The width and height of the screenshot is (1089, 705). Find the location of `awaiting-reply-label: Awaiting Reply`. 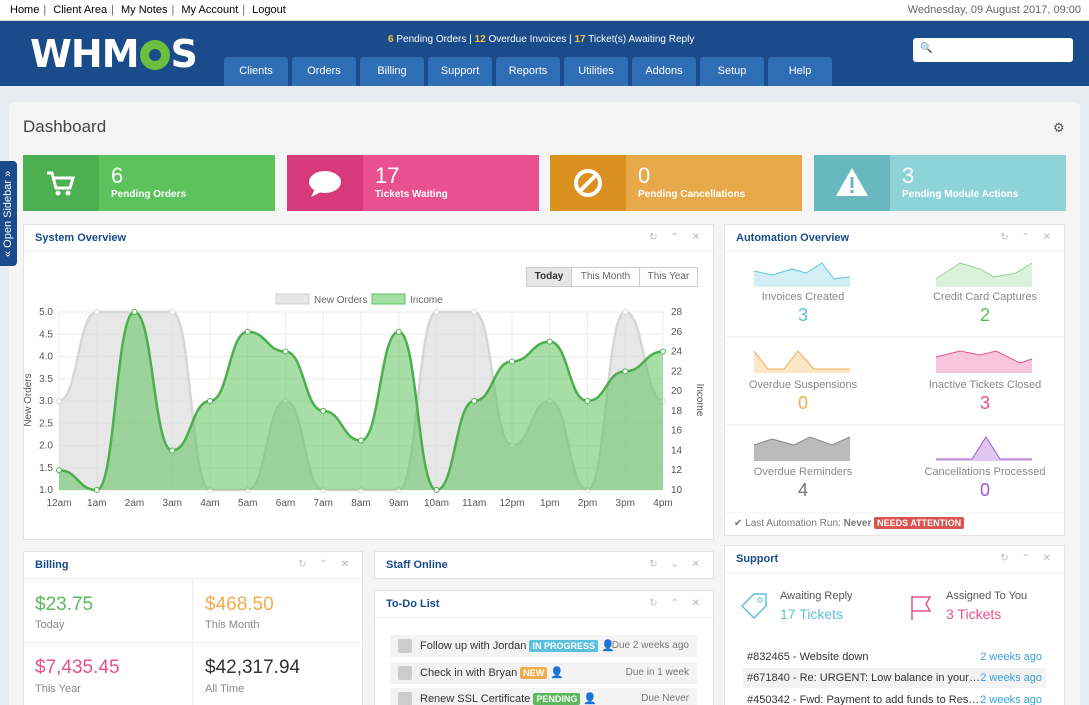

awaiting-reply-label: Awaiting Reply is located at coordinates (816, 596).